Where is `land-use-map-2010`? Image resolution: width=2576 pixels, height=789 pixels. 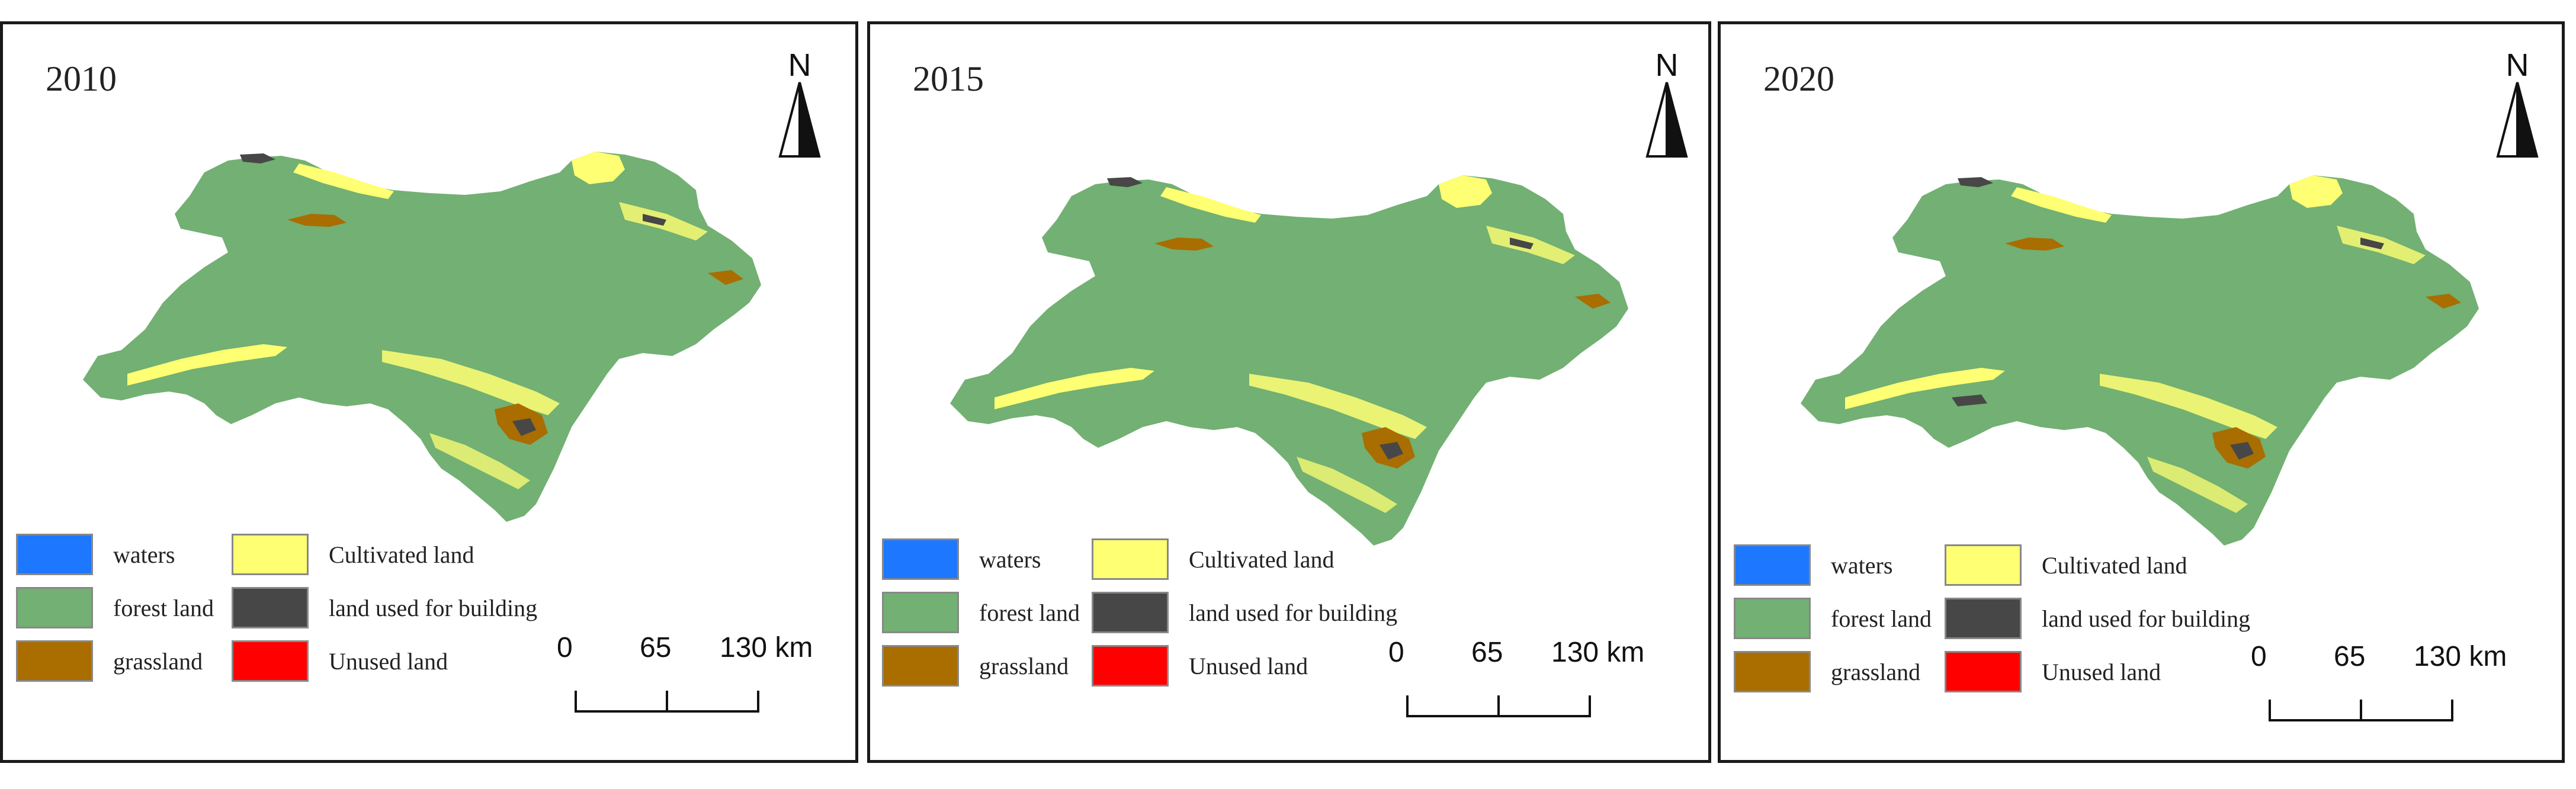
land-use-map-2010 is located at coordinates (422, 337).